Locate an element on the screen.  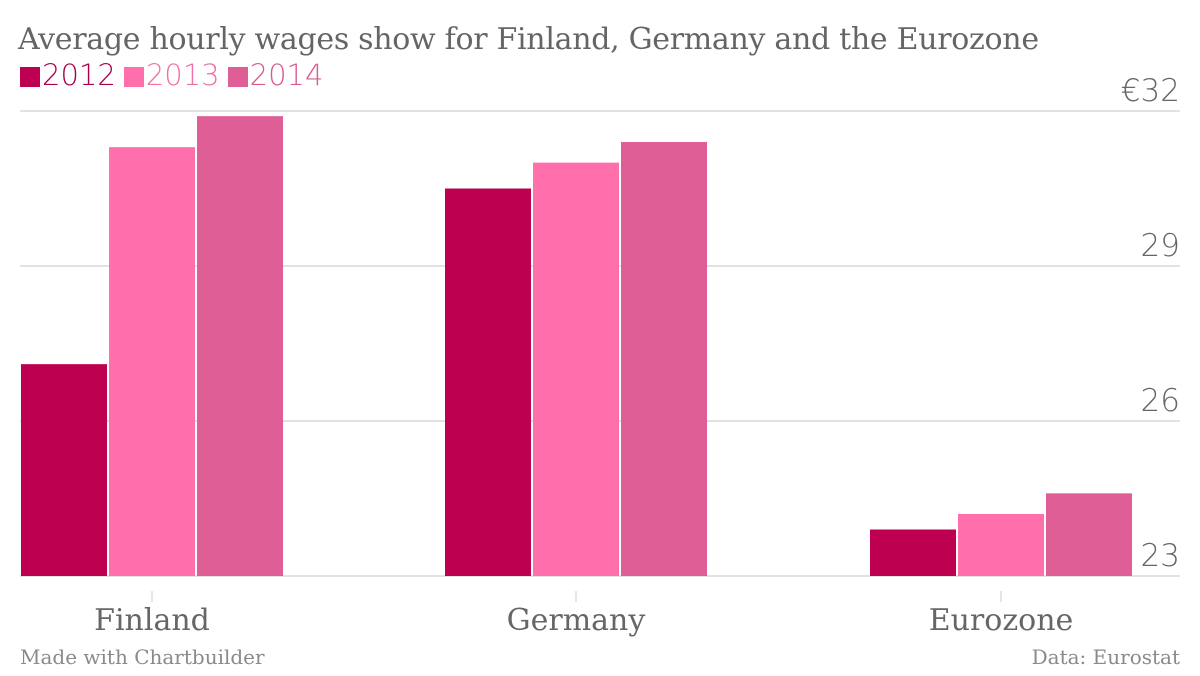
x-tick-label: Eurozone is located at coordinates (1001, 620).